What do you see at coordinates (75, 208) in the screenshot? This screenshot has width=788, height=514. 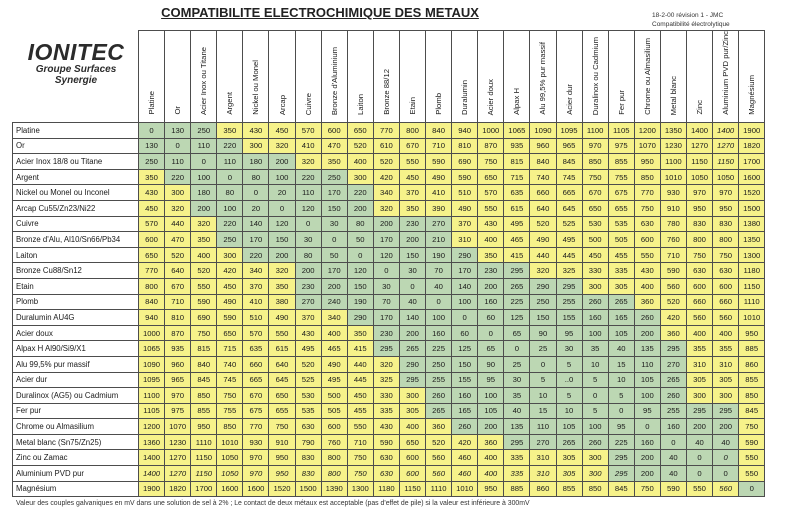 I see `row-label: Arcap Cu55/Zn23/Ni22` at bounding box center [75, 208].